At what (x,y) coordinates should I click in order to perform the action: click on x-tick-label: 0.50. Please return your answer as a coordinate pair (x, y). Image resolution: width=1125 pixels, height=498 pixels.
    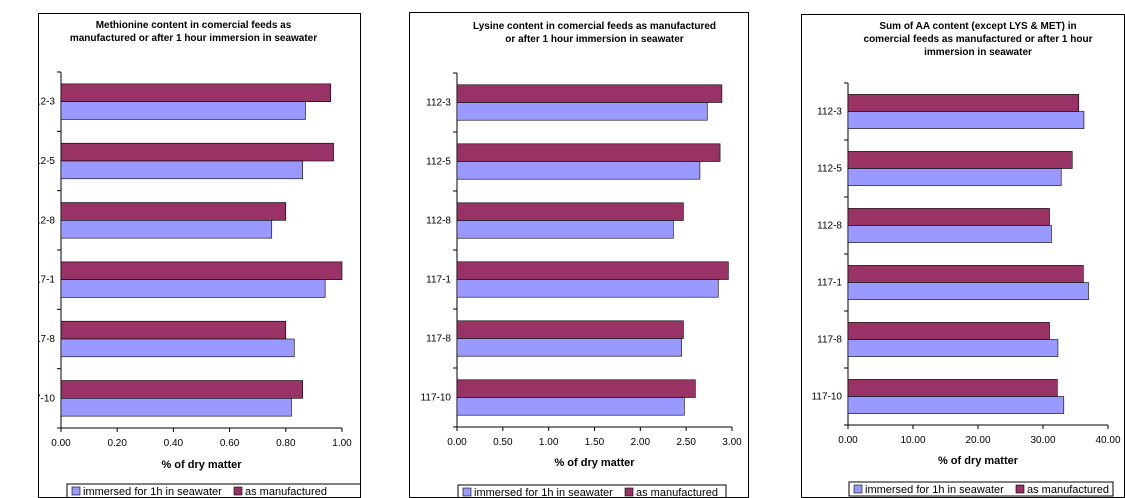
    Looking at the image, I should click on (503, 442).